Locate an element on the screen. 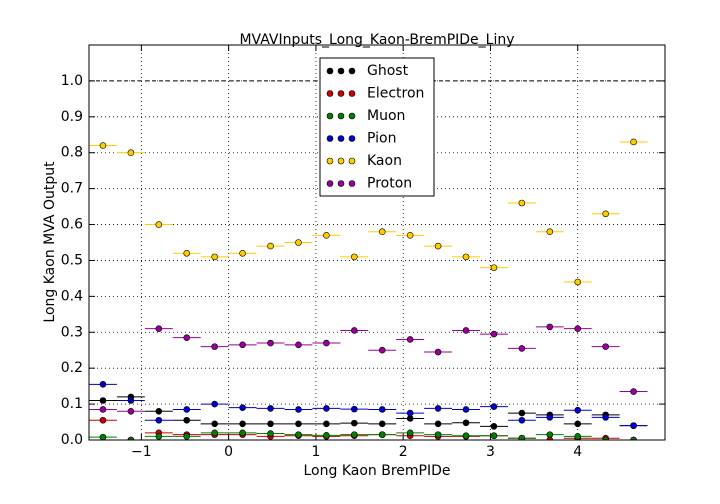 The image size is (720, 504). legend-box is located at coordinates (377, 127).